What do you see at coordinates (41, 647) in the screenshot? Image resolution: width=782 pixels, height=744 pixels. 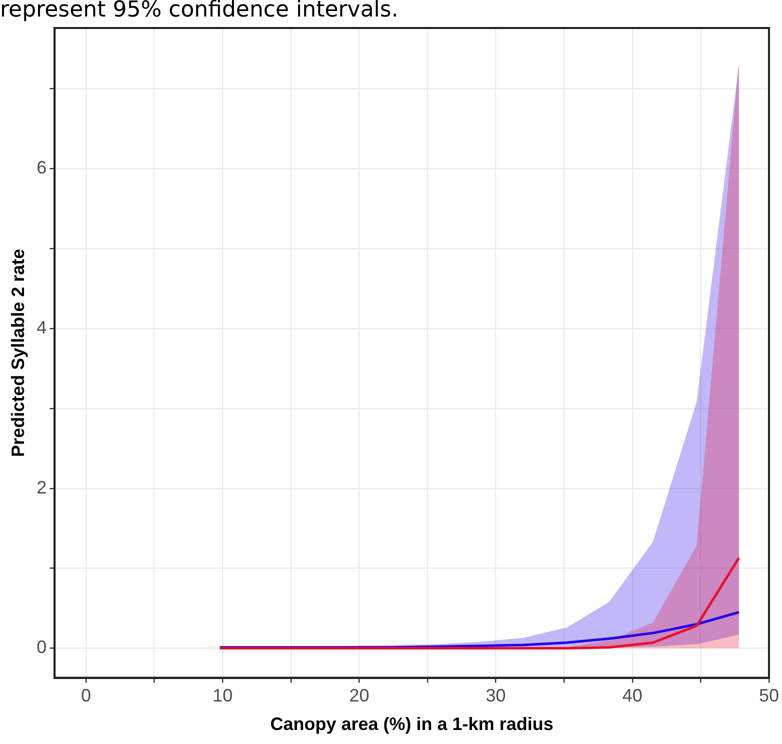 I see `y-tick-label: 0` at bounding box center [41, 647].